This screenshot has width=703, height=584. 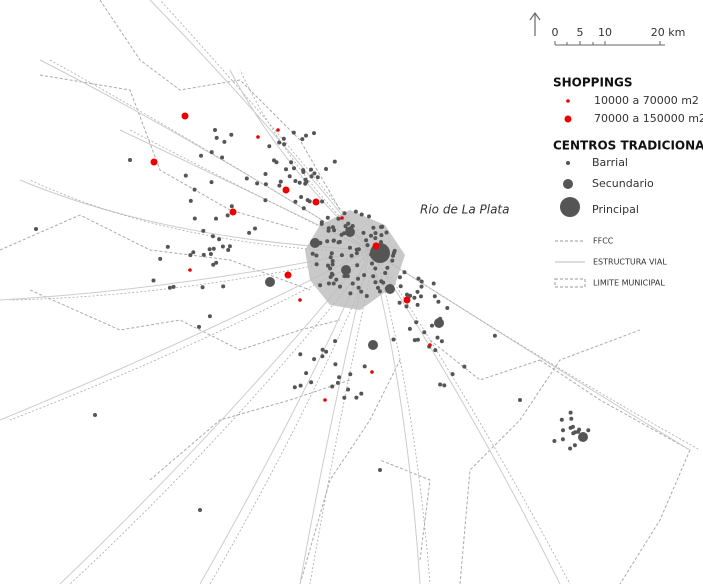 What do you see at coordinates (648, 118) in the screenshot?
I see `legend-item: 70000 a 150000 m2` at bounding box center [648, 118].